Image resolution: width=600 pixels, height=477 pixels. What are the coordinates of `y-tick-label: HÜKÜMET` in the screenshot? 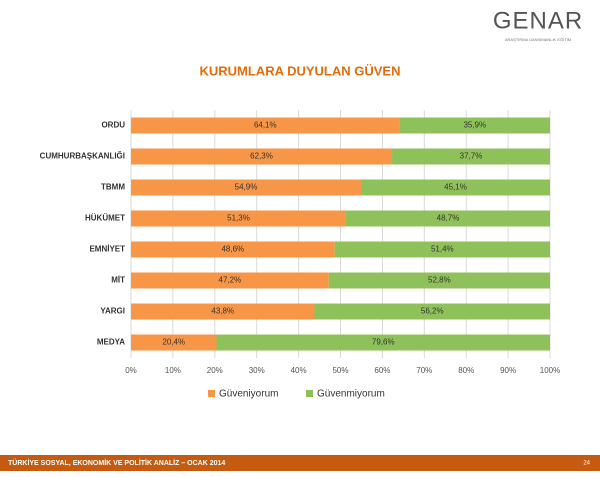 It's located at (105, 218).